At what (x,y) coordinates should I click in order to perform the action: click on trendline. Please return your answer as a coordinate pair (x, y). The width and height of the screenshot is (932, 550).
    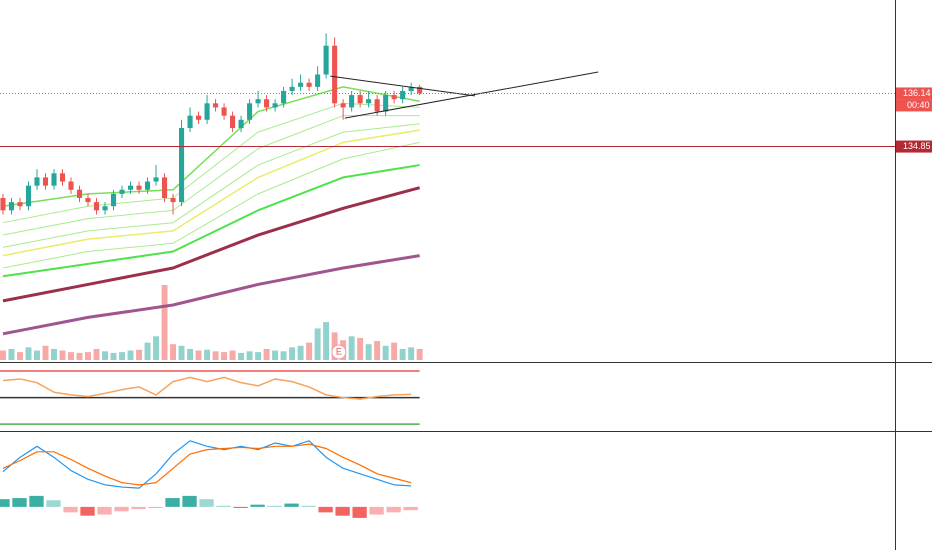
    Looking at the image, I should click on (471, 95).